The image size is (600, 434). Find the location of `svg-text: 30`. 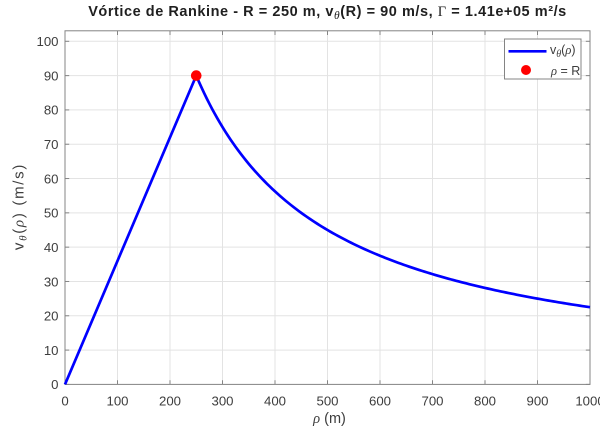

svg-text: 30 is located at coordinates (51, 281).